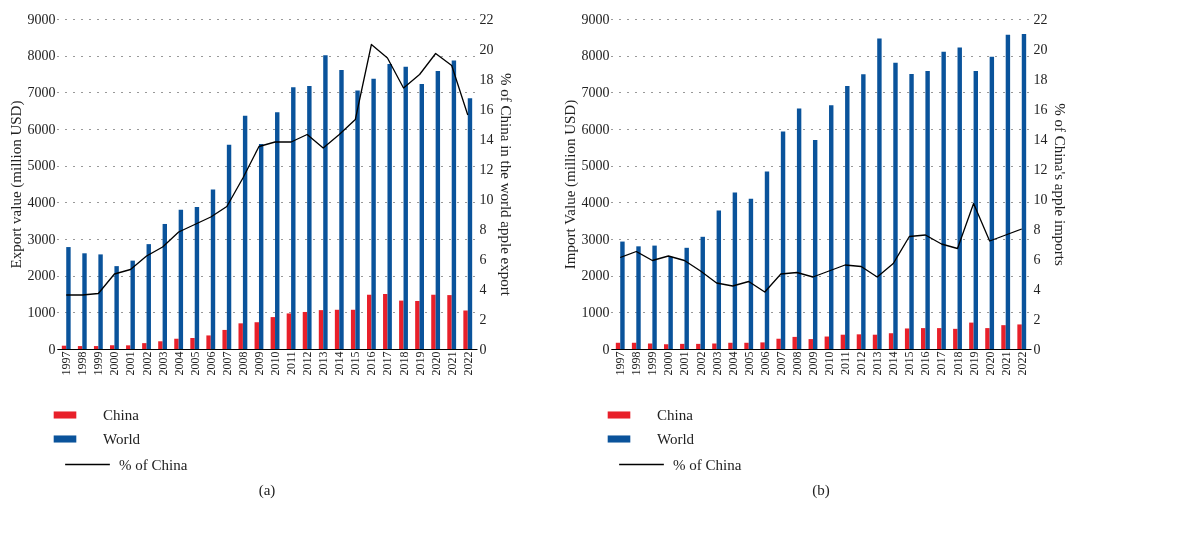 The width and height of the screenshot is (1189, 538). What do you see at coordinates (98, 363) in the screenshot?
I see `x-tick-label: 1999` at bounding box center [98, 363].